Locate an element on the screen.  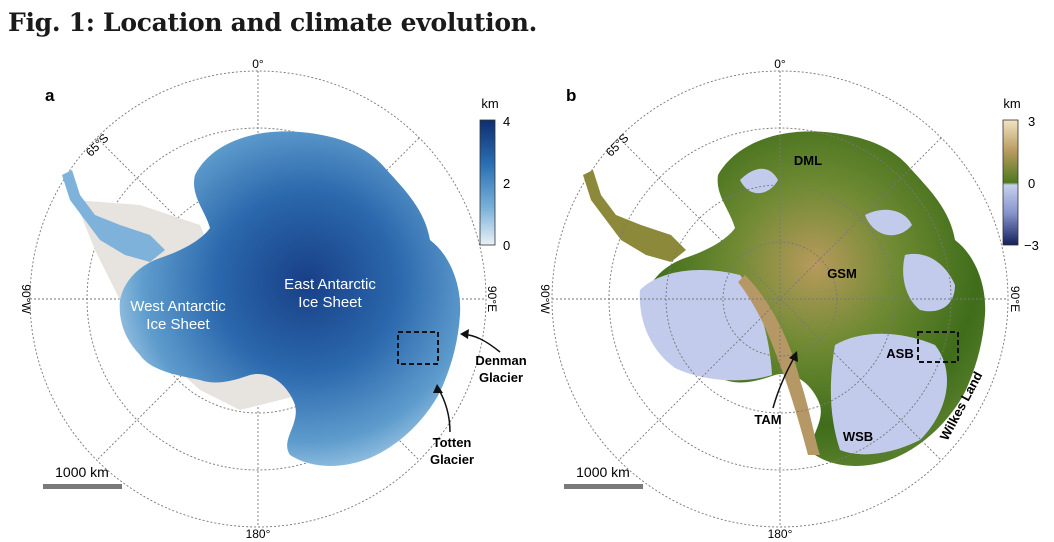
figure-title: Fig. 1: Location and climate evolution. is located at coordinates (272, 22).